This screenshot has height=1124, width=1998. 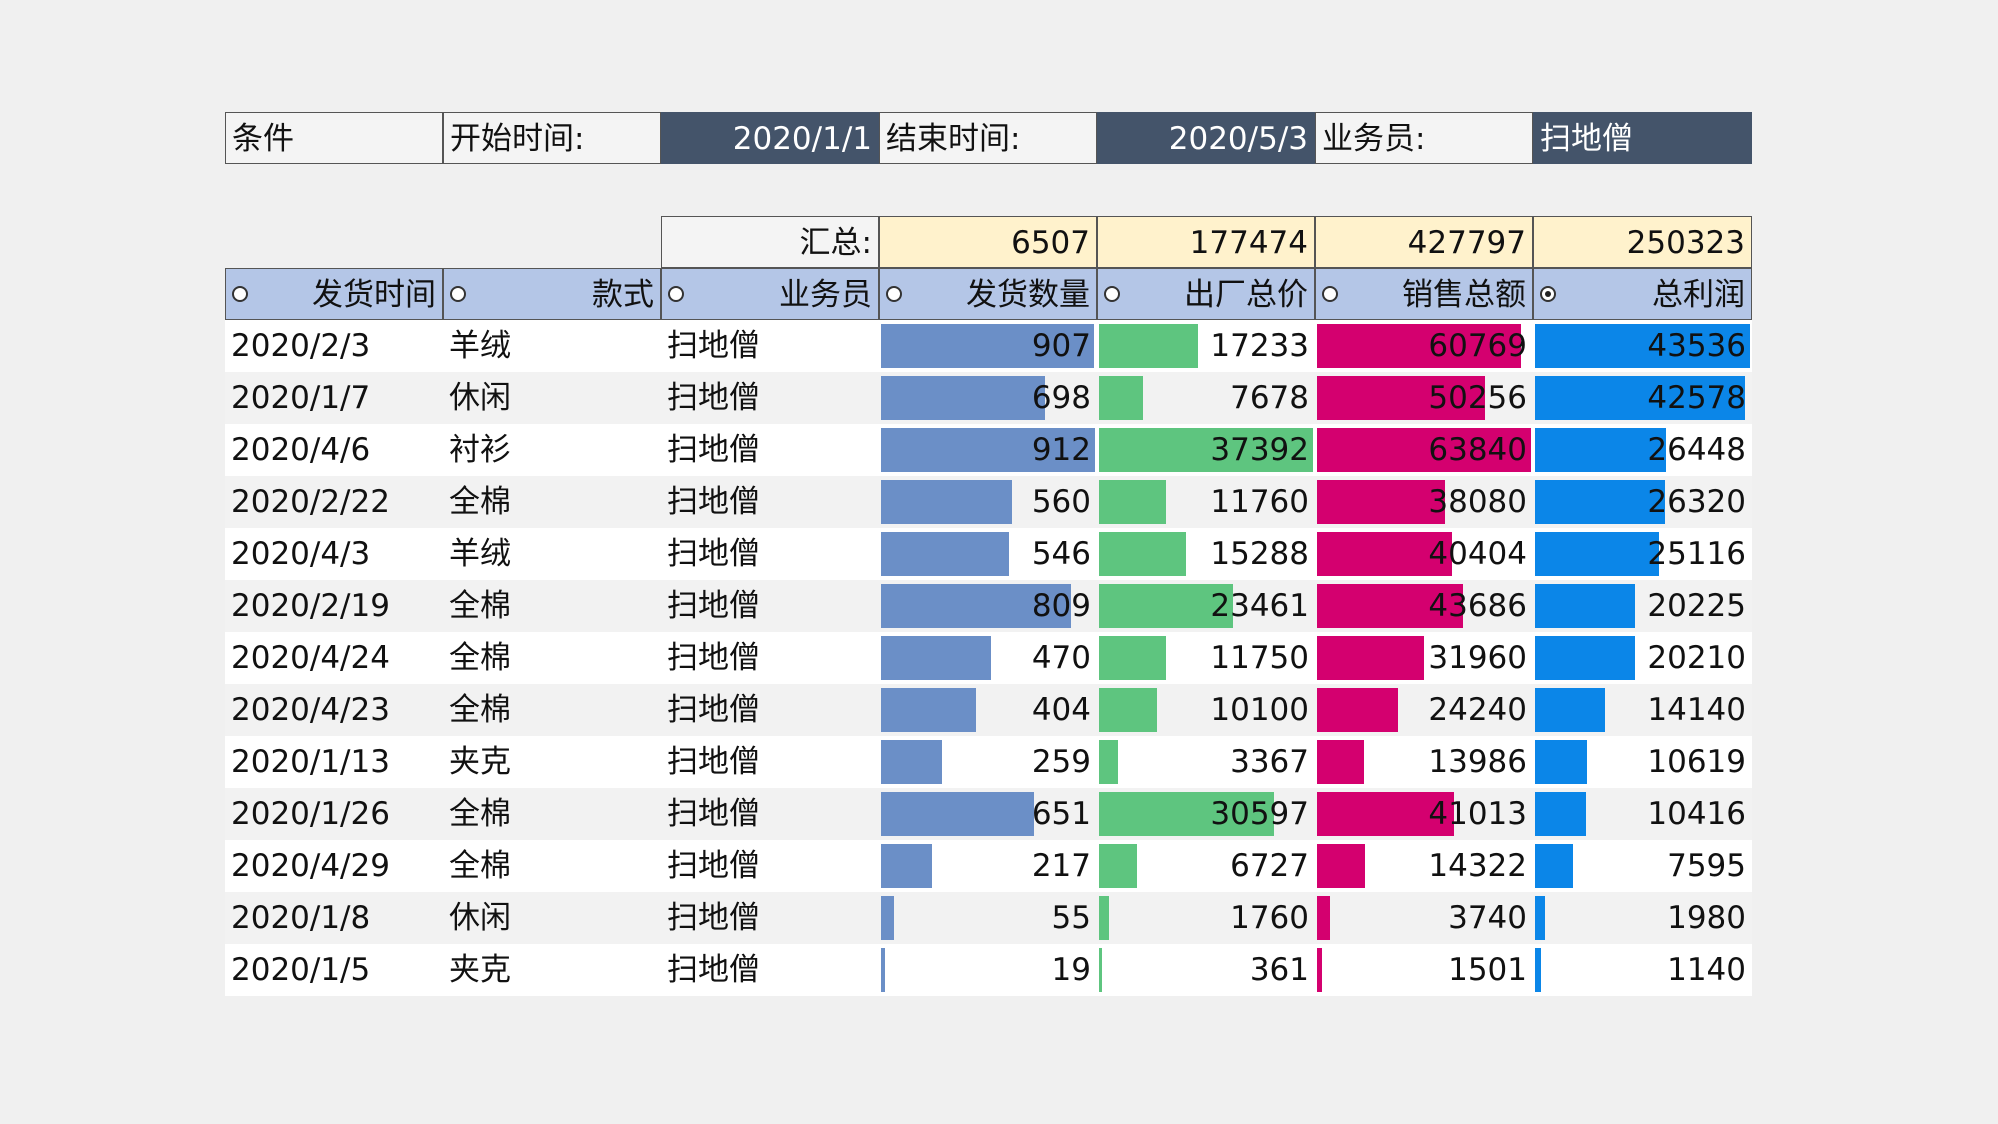 What do you see at coordinates (1206, 294) in the screenshot?
I see `header-cost: 出厂总价` at bounding box center [1206, 294].